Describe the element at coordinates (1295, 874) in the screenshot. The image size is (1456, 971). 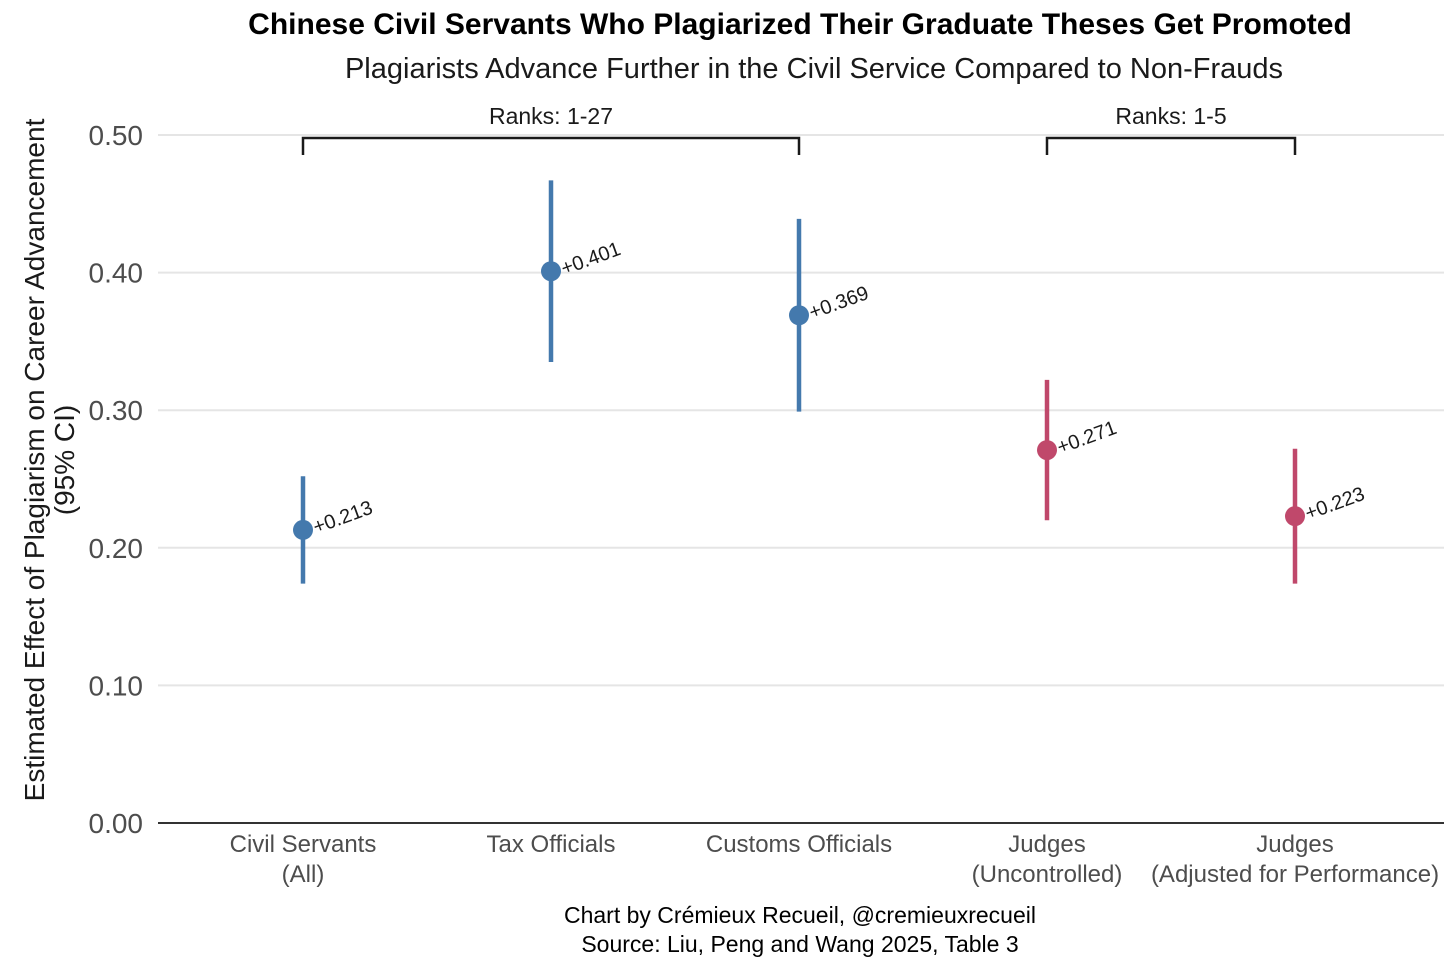
I see `x-tick-label-line2: (Adjusted for Performance)` at that location.